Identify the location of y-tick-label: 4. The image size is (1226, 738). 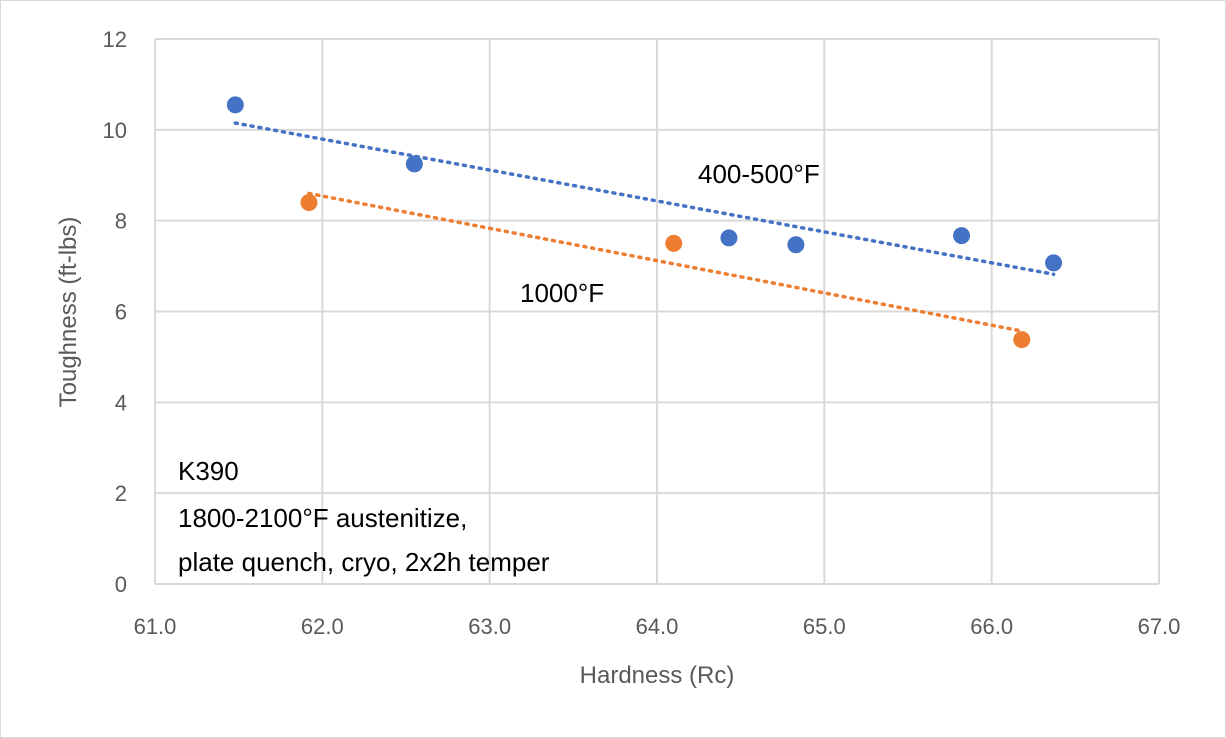
(121, 402).